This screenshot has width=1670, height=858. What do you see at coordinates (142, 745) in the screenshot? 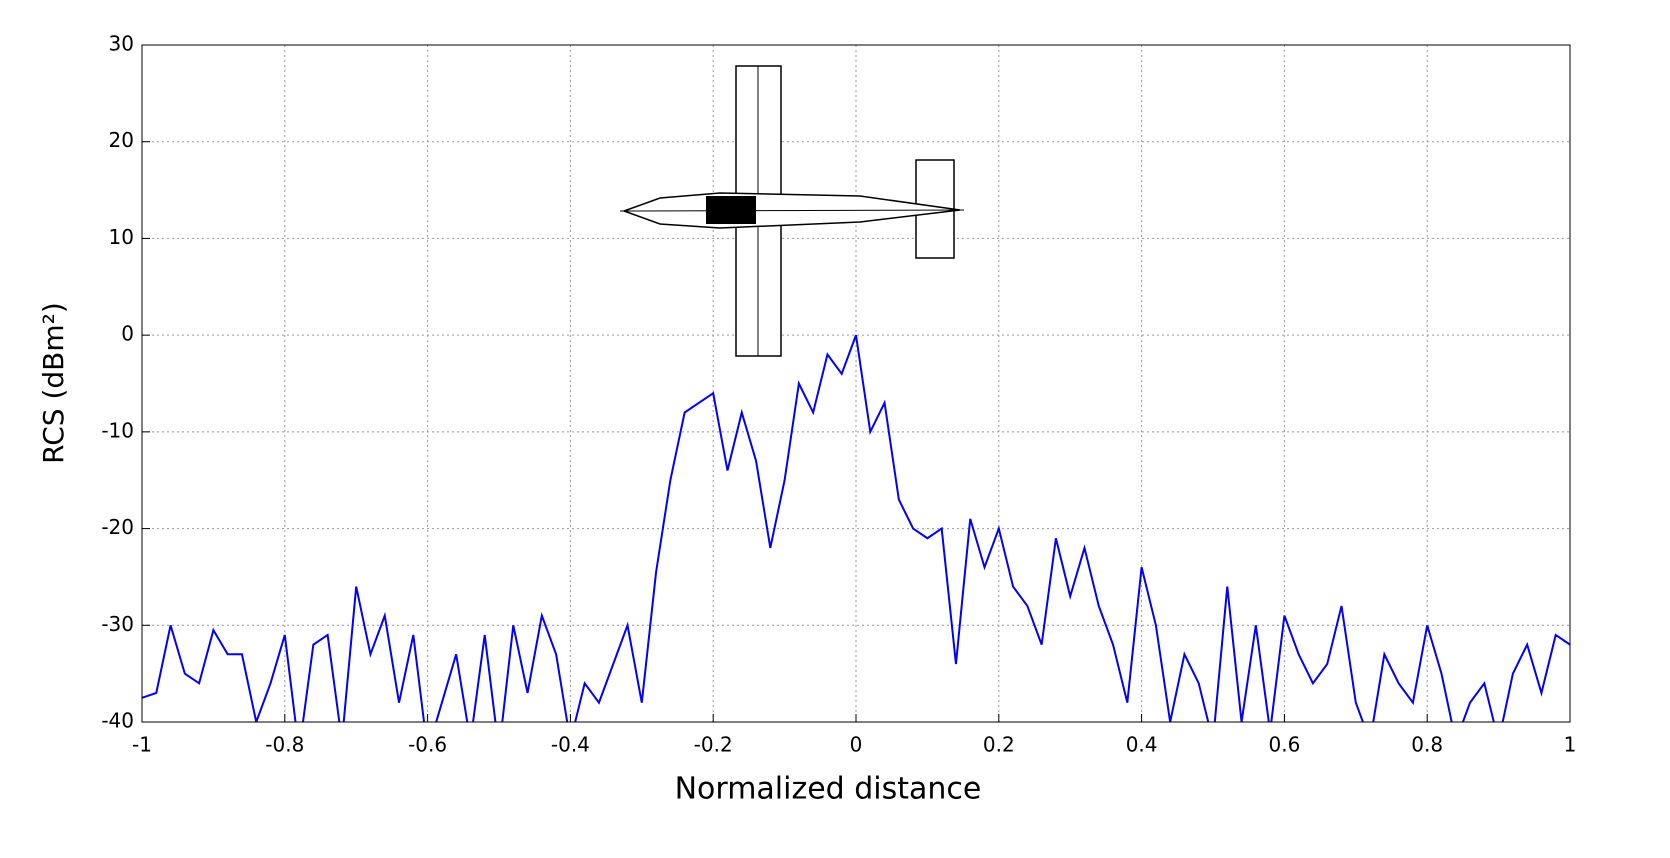
I see `x-tick-label: -1` at bounding box center [142, 745].